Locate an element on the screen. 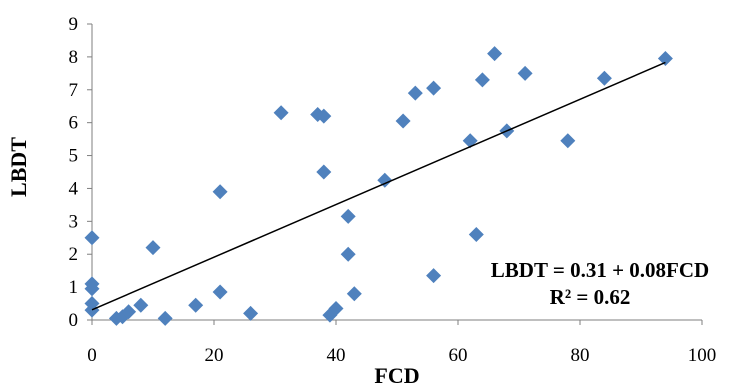 Image resolution: width=732 pixels, height=385 pixels. y-tick-label: 0 is located at coordinates (74, 320).